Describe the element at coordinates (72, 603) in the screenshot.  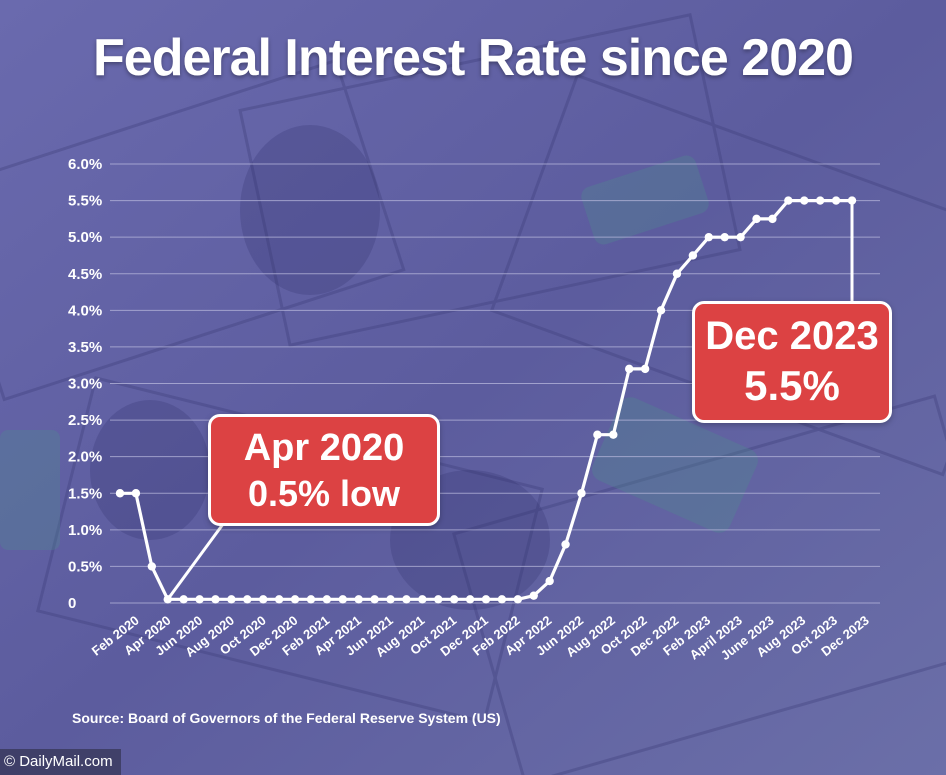
I see `y-tick-label: 0` at that location.